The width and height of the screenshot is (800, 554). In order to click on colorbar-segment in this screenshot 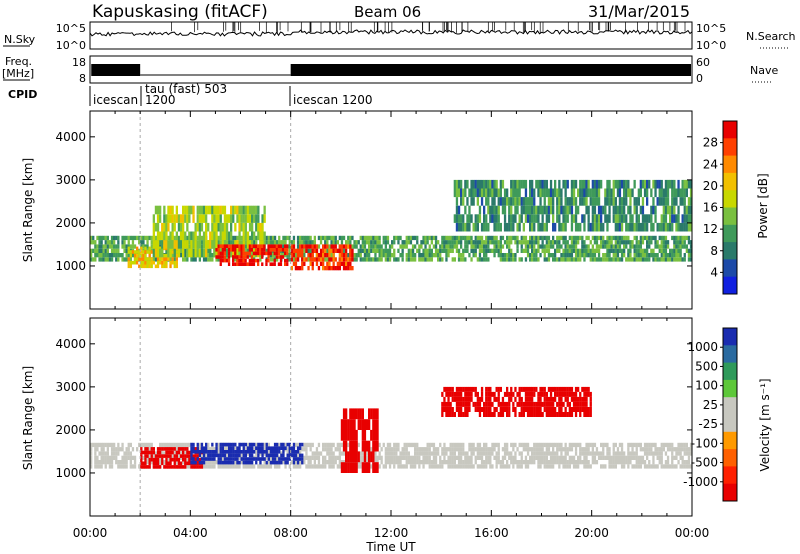, I will do `click(730, 337)`.